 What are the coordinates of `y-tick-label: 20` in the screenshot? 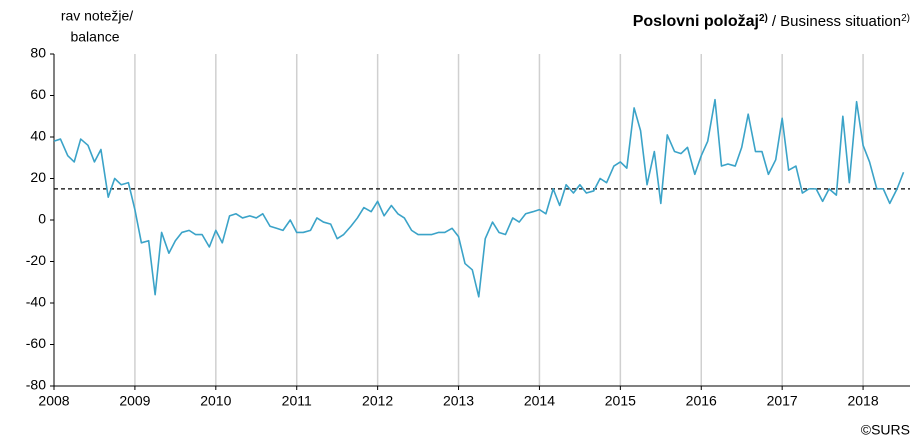 It's located at (38, 177).